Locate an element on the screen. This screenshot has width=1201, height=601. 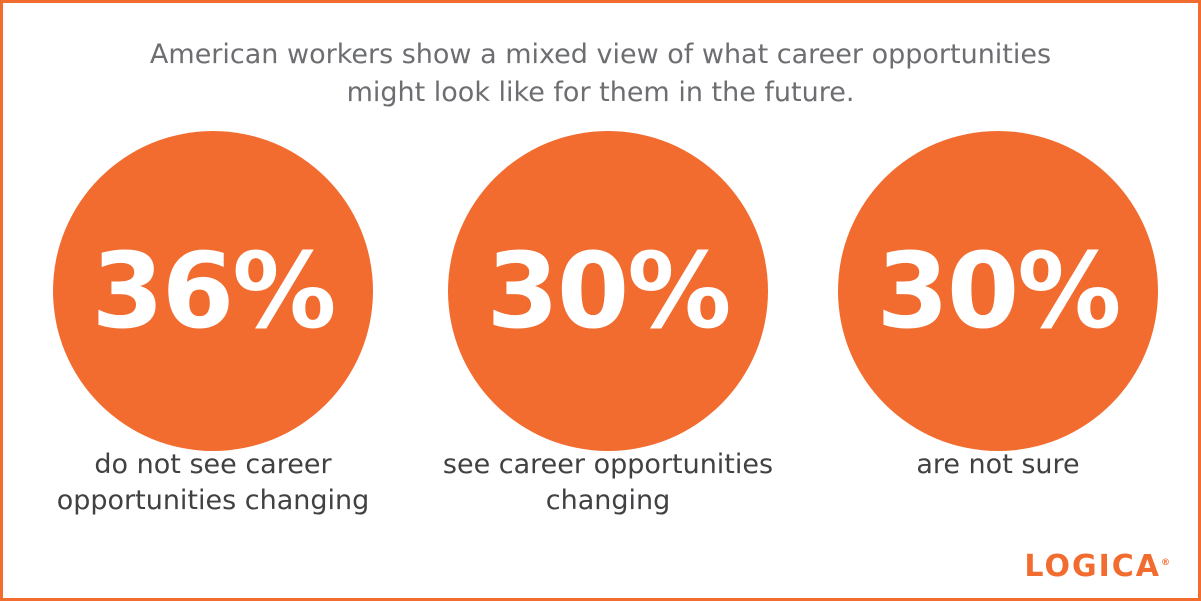
stat-value: 36% is located at coordinates (214, 291).